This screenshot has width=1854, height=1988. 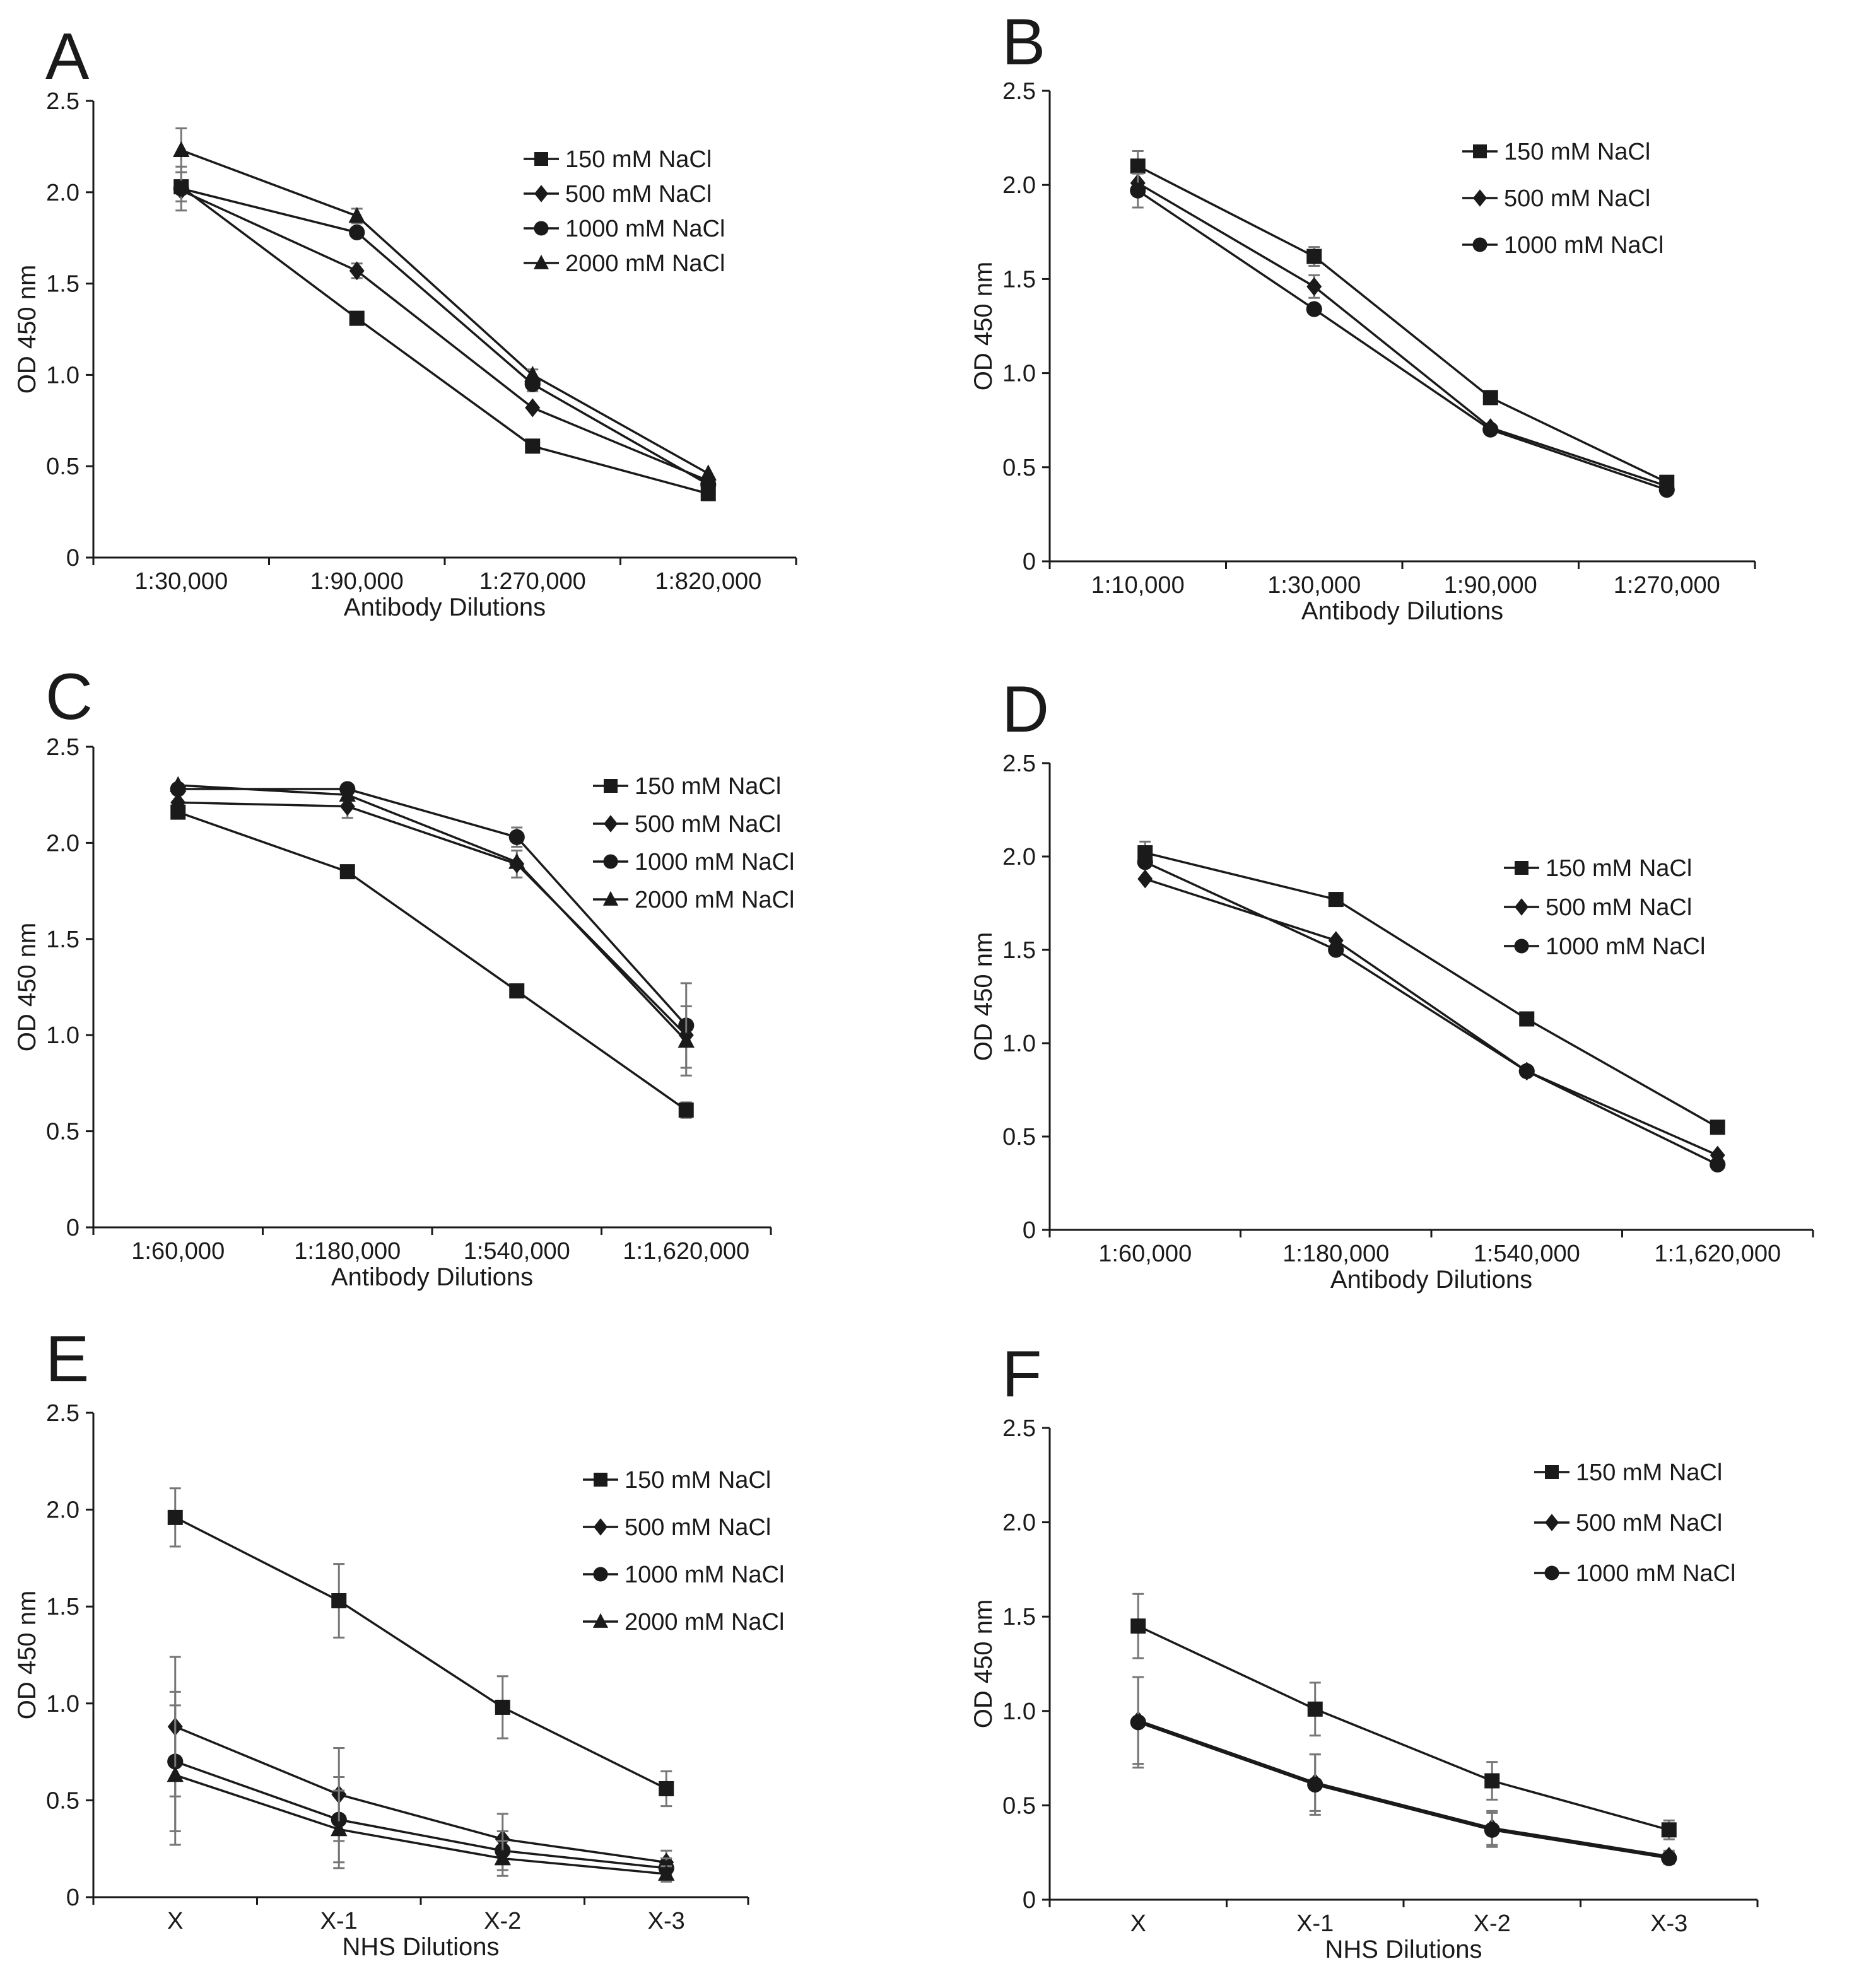 What do you see at coordinates (339, 1921) in the screenshot?
I see `x-tick-label: X-1` at bounding box center [339, 1921].